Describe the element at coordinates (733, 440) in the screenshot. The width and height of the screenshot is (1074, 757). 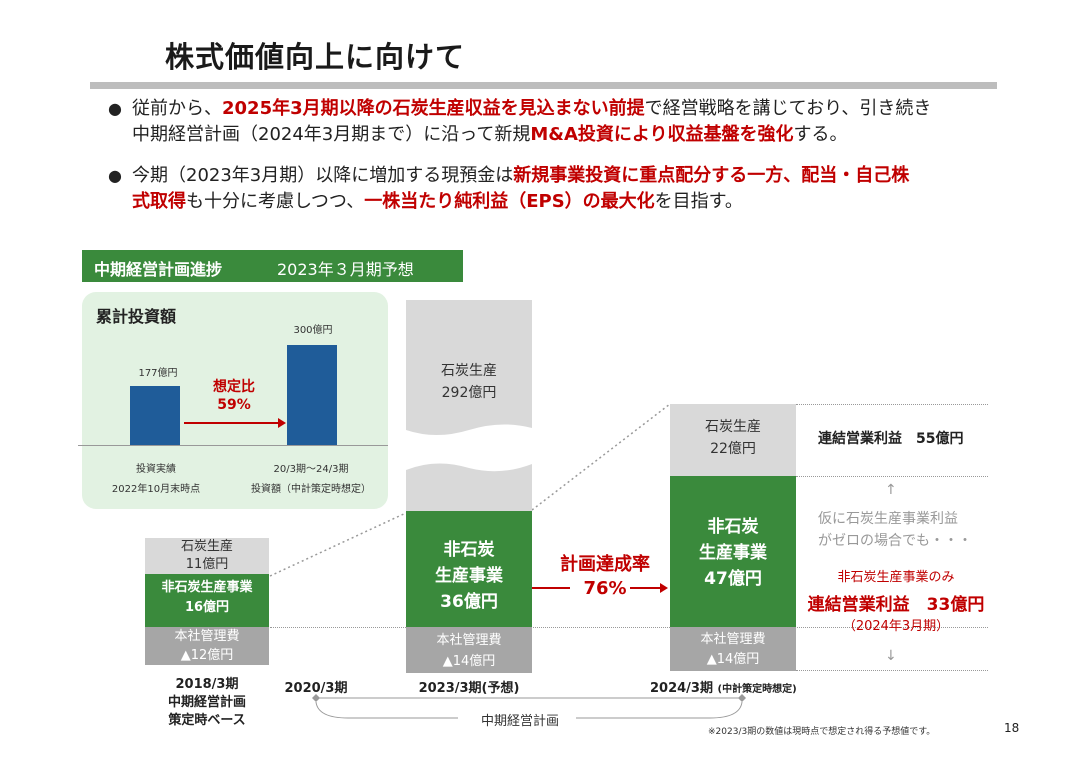
I see `col2024-coal: 石炭生産 22億円` at that location.